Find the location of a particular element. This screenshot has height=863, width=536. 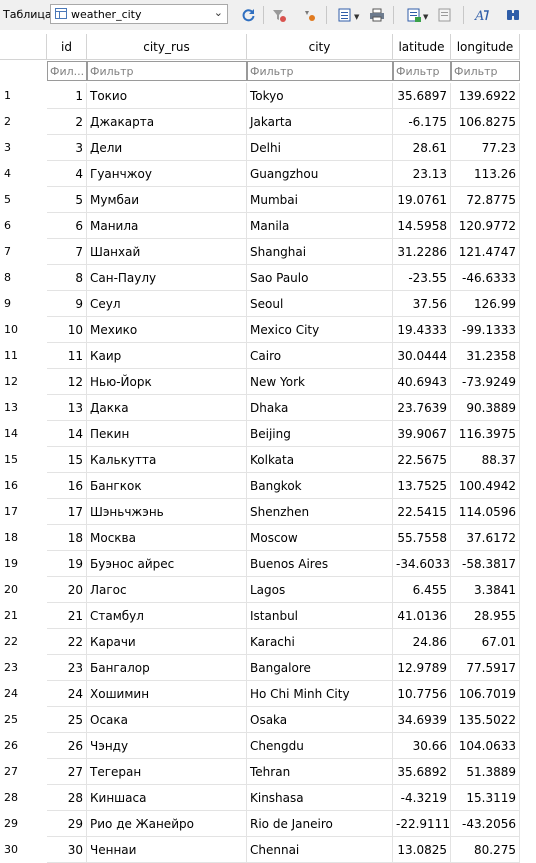

cell-latitude: 34.6939 is located at coordinates (422, 720).